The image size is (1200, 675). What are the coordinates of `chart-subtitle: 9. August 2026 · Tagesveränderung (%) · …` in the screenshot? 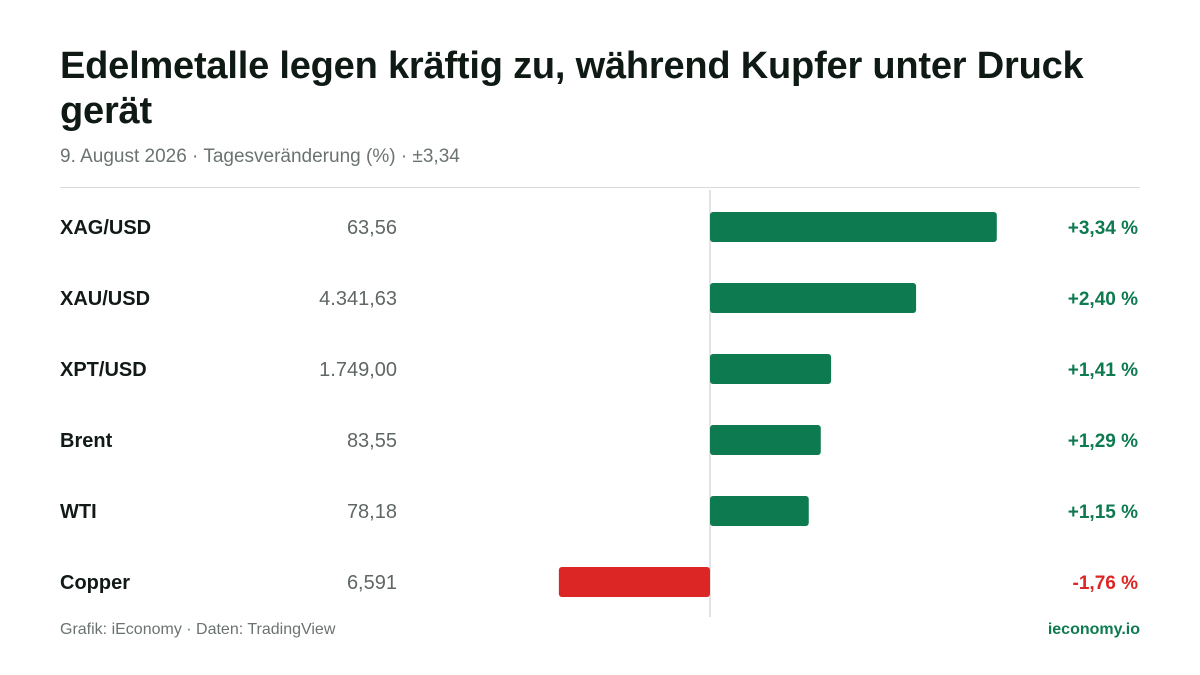 It's located at (260, 156).